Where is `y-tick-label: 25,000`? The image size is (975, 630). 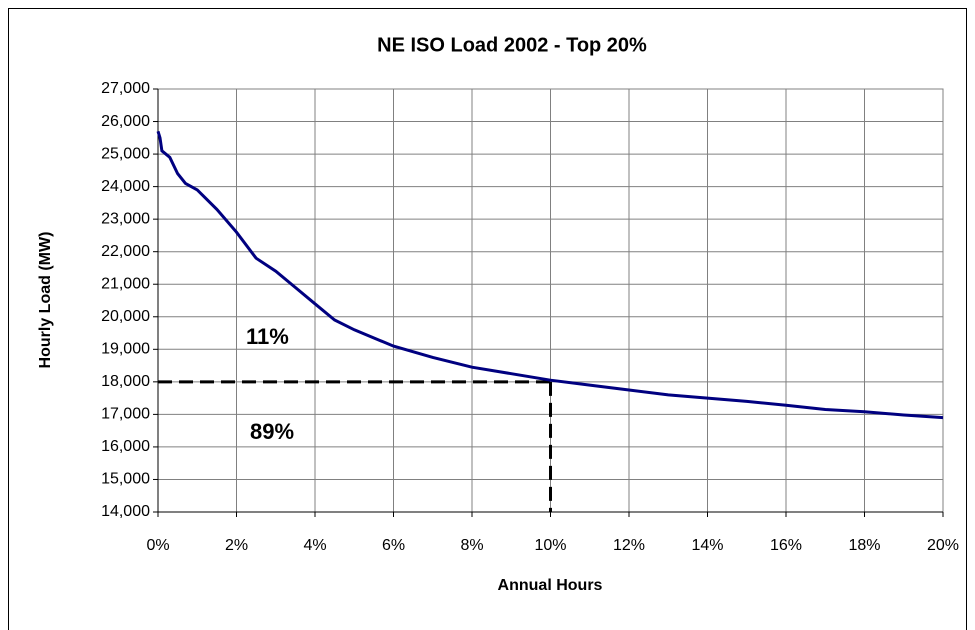 y-tick-label: 25,000 is located at coordinates (125, 153).